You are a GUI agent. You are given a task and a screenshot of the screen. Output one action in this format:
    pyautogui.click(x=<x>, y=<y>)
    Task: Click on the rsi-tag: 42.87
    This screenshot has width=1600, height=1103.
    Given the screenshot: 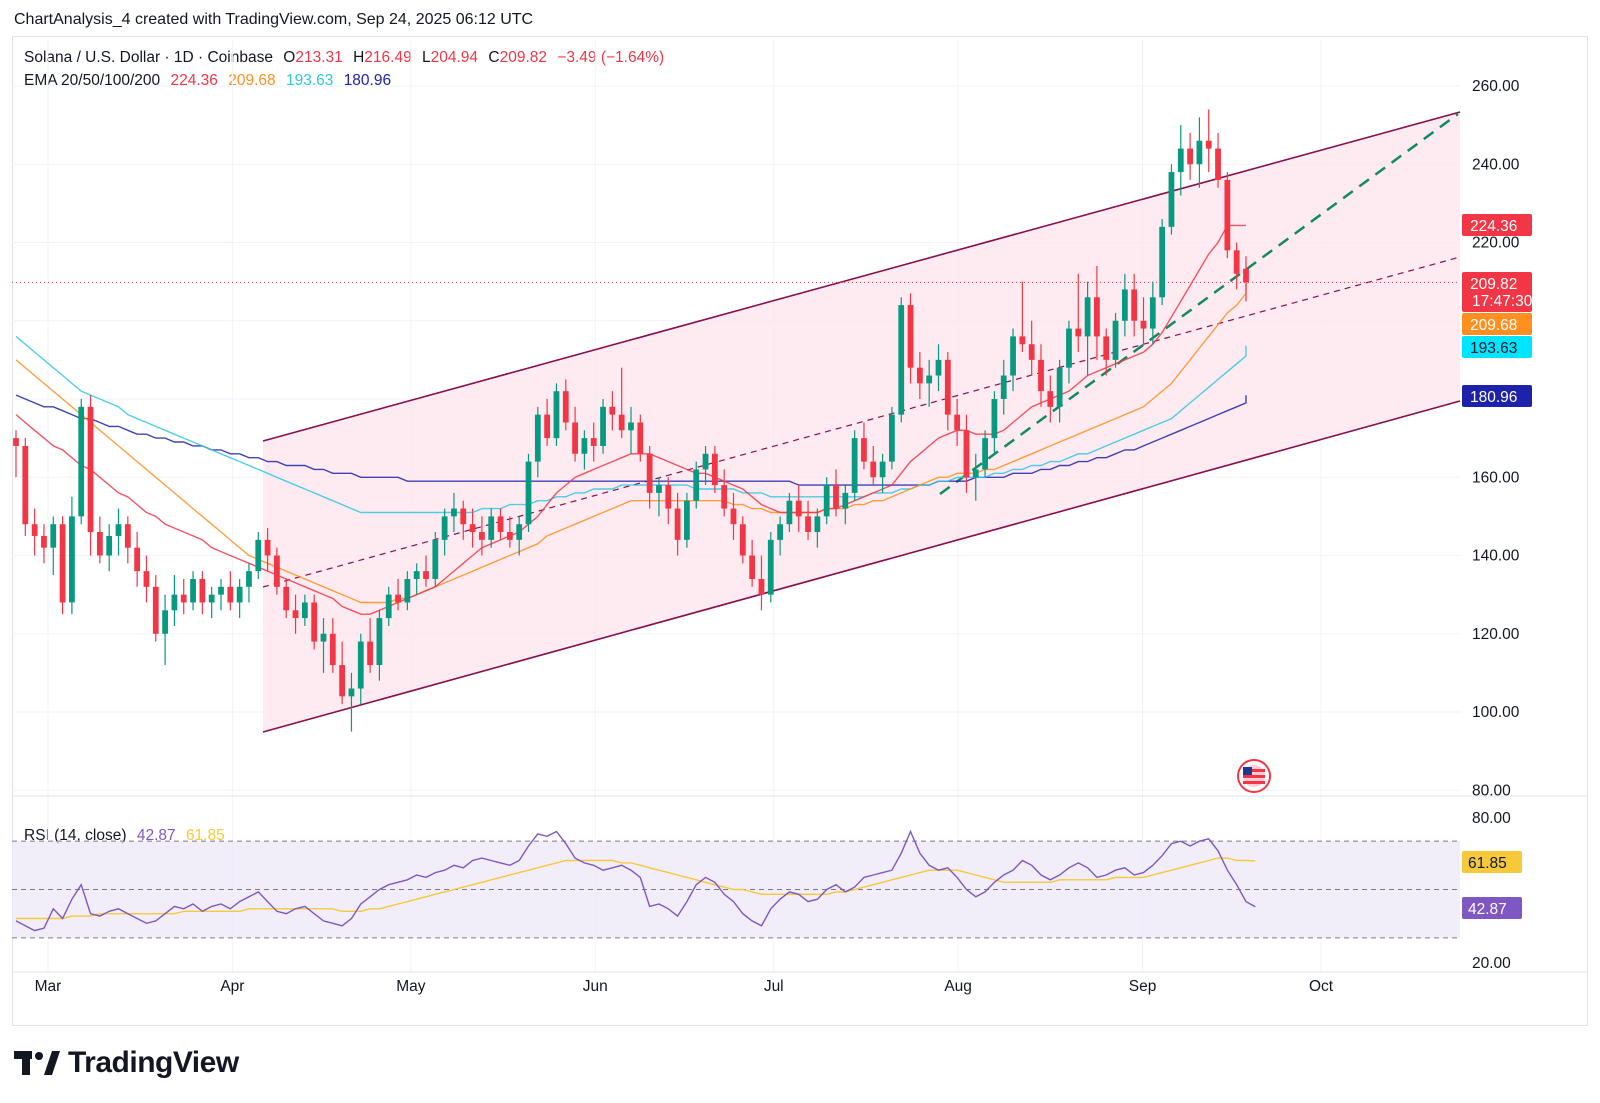 What is the action you would take?
    pyautogui.click(x=1492, y=908)
    